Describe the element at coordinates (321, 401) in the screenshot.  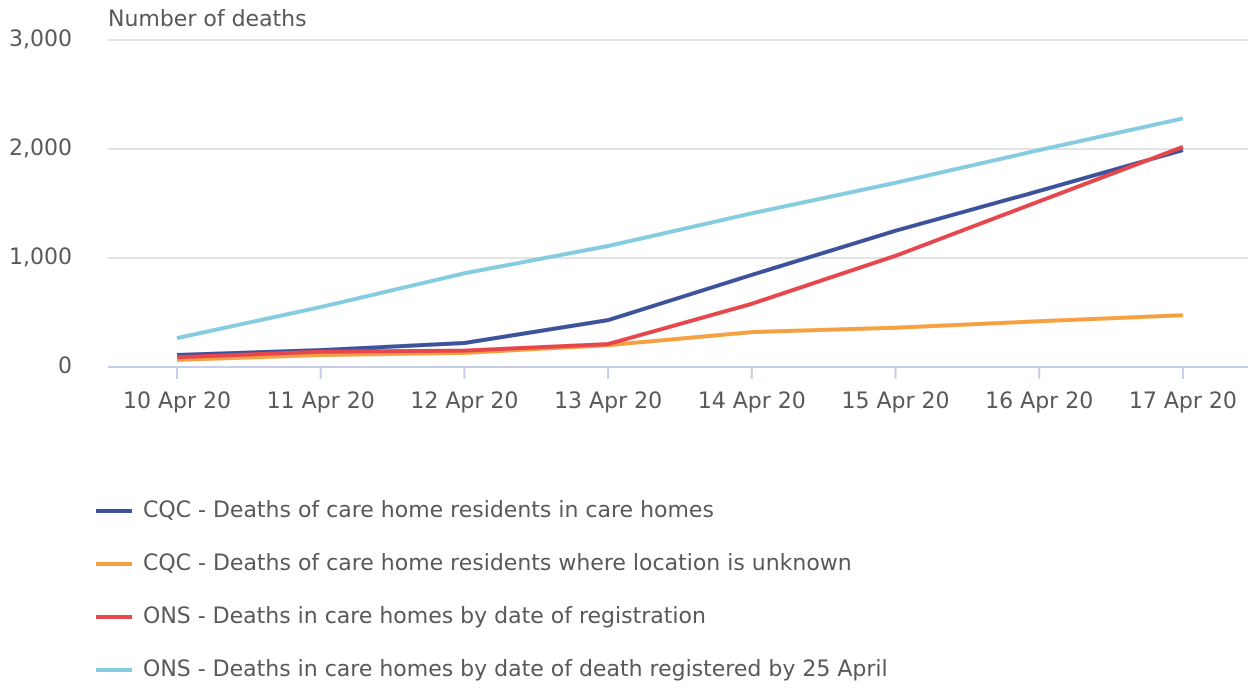
I see `x-tick-label: 11 Apr 20` at that location.